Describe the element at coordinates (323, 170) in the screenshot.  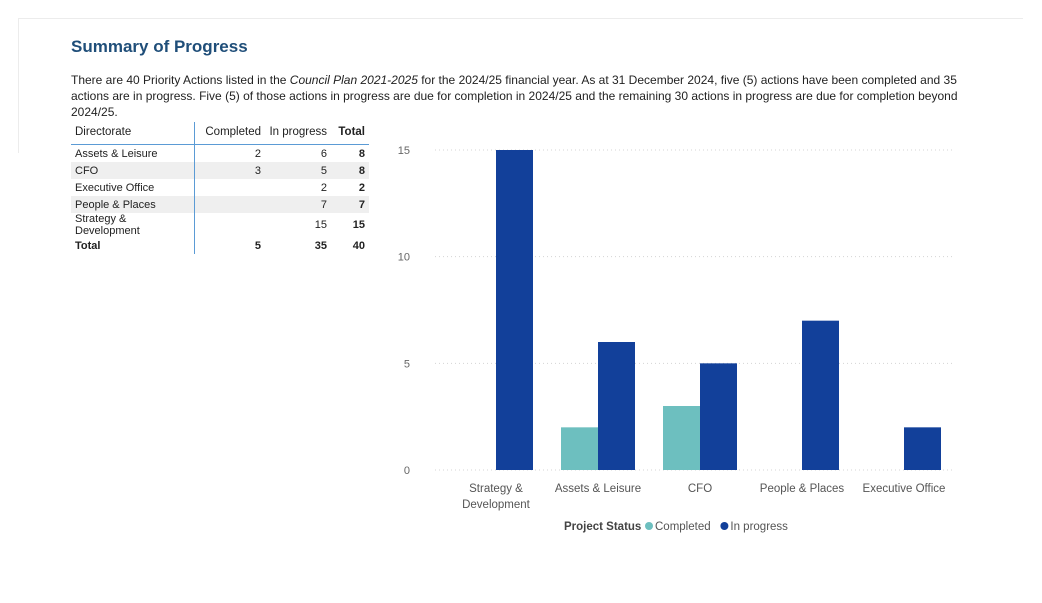
I see `cell-in-progress: 5` at that location.